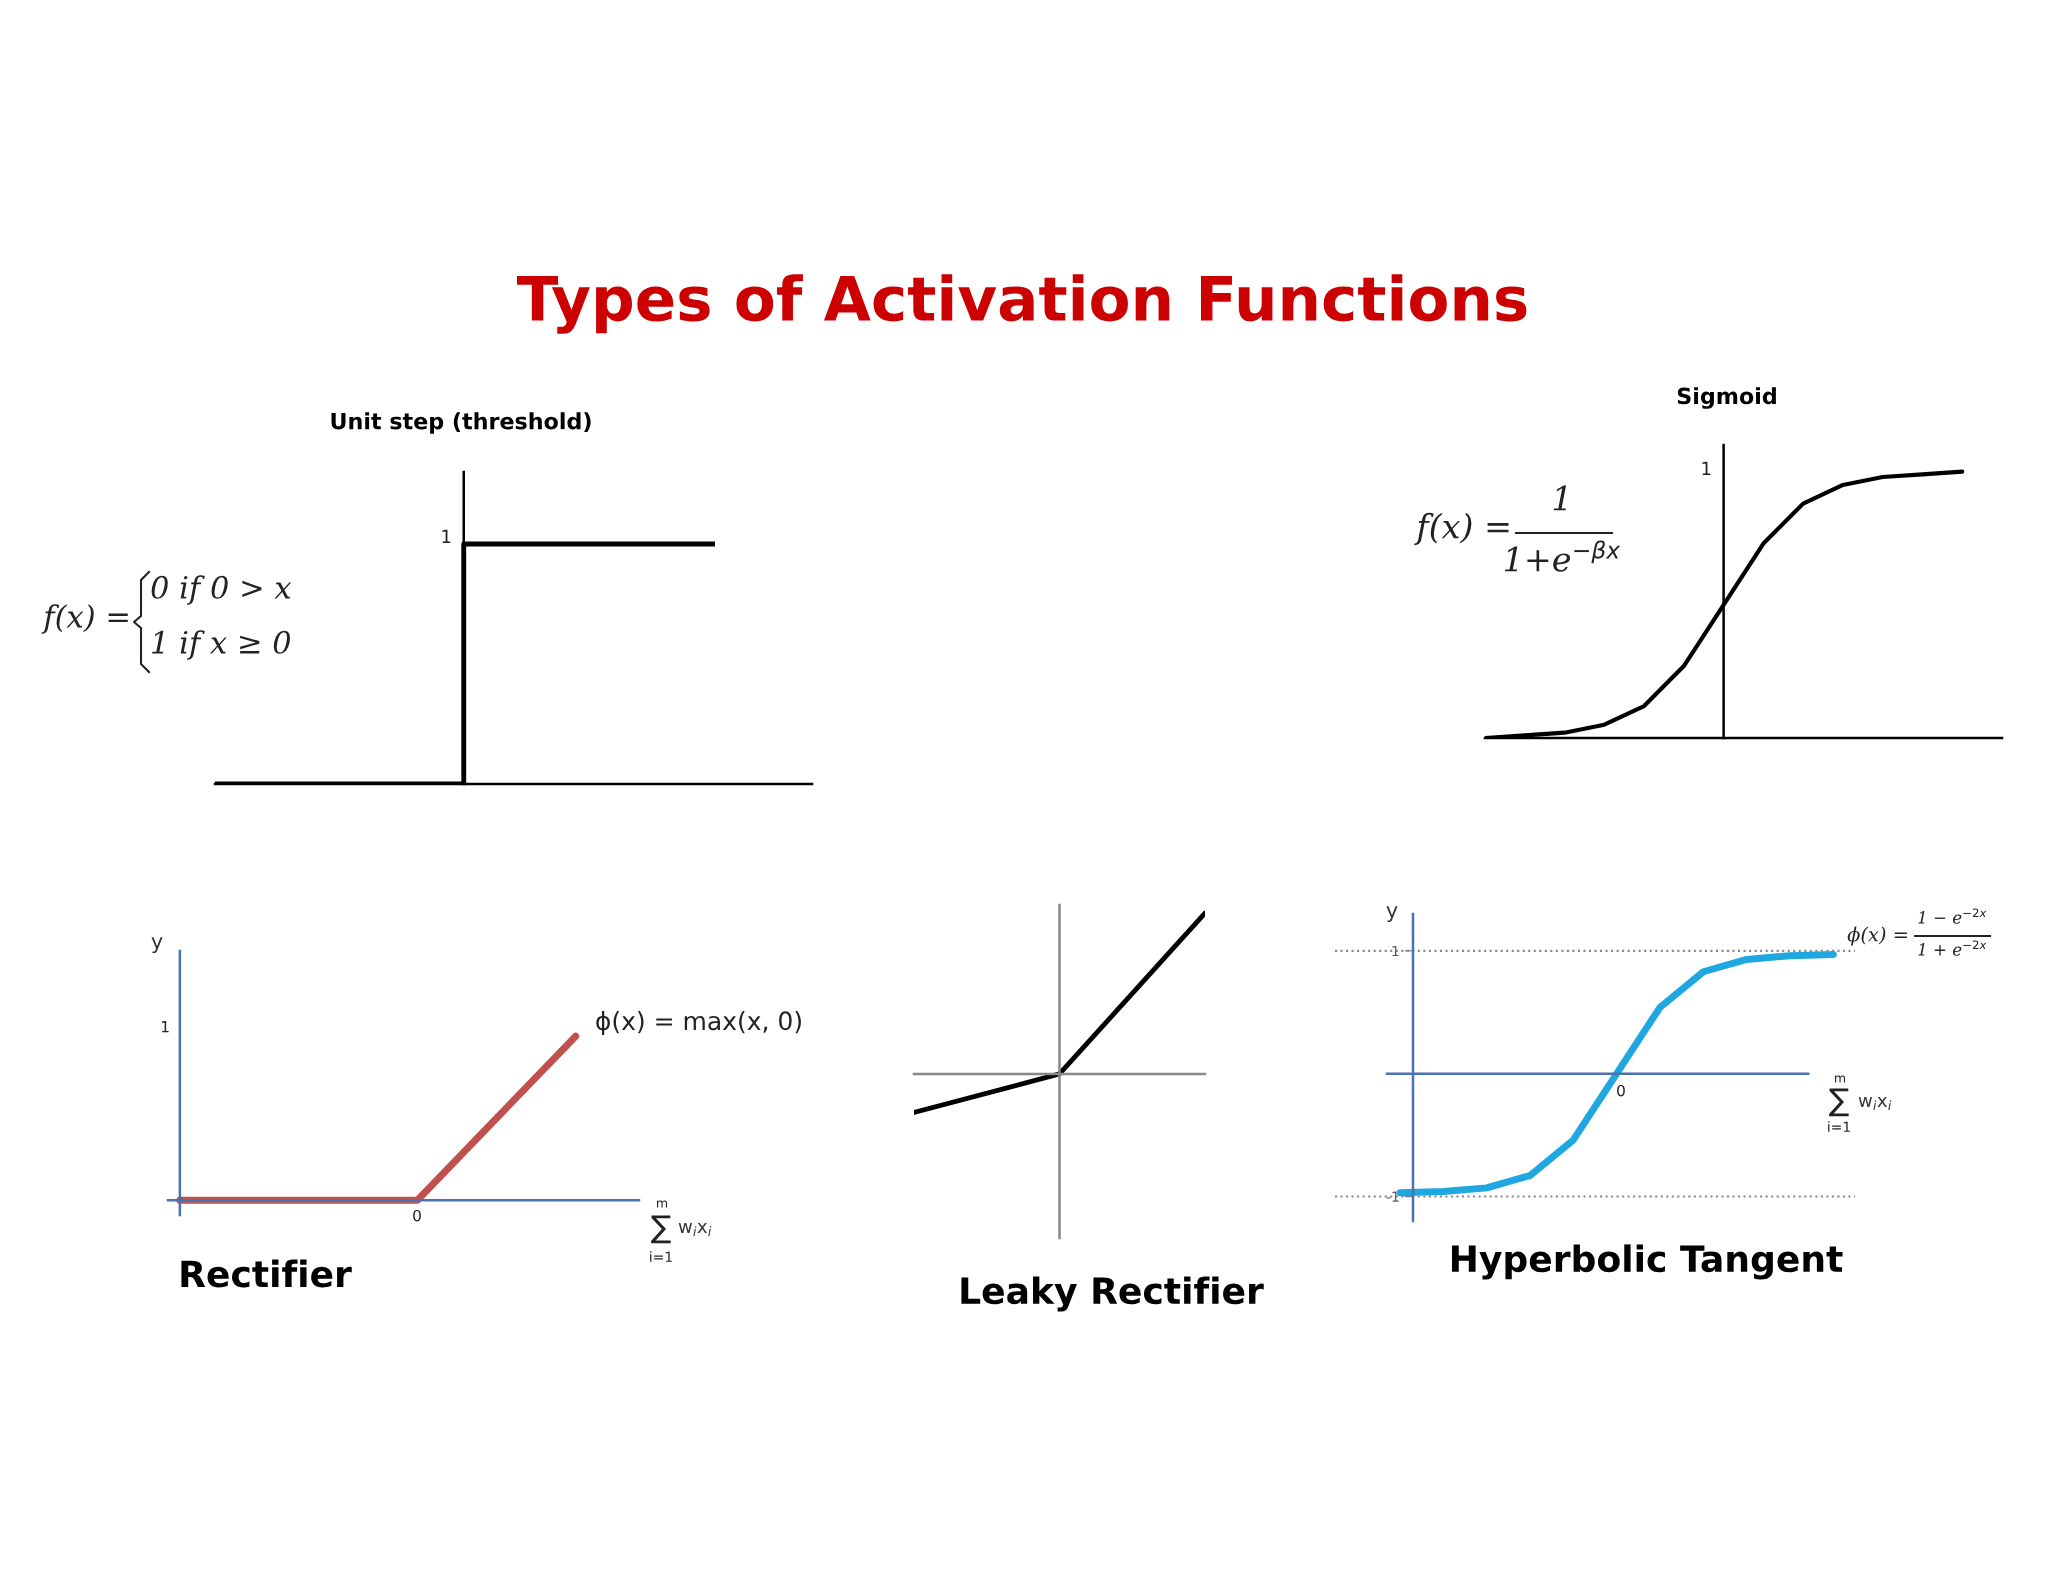 The width and height of the screenshot is (2048, 1582). What do you see at coordinates (1839, 1102) in the screenshot?
I see `annotation: ∑` at bounding box center [1839, 1102].